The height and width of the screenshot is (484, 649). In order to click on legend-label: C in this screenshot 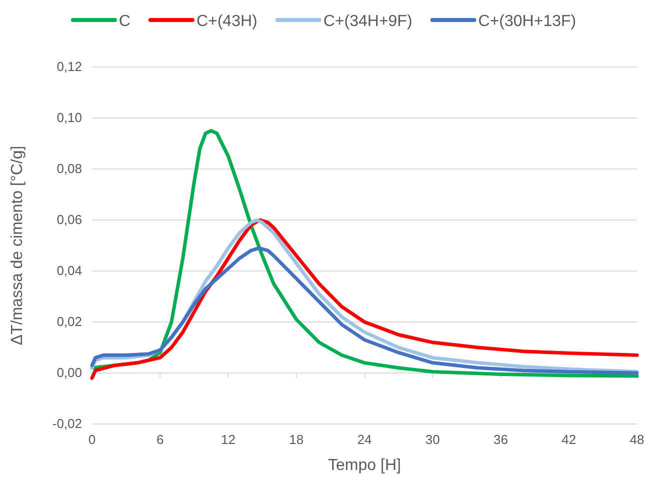, I will do `click(124, 21)`.